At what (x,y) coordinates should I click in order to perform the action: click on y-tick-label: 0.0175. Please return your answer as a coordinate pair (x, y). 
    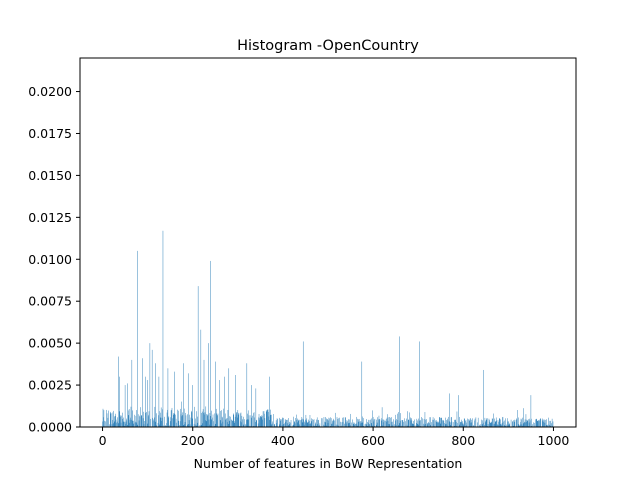
    Looking at the image, I should click on (50, 133).